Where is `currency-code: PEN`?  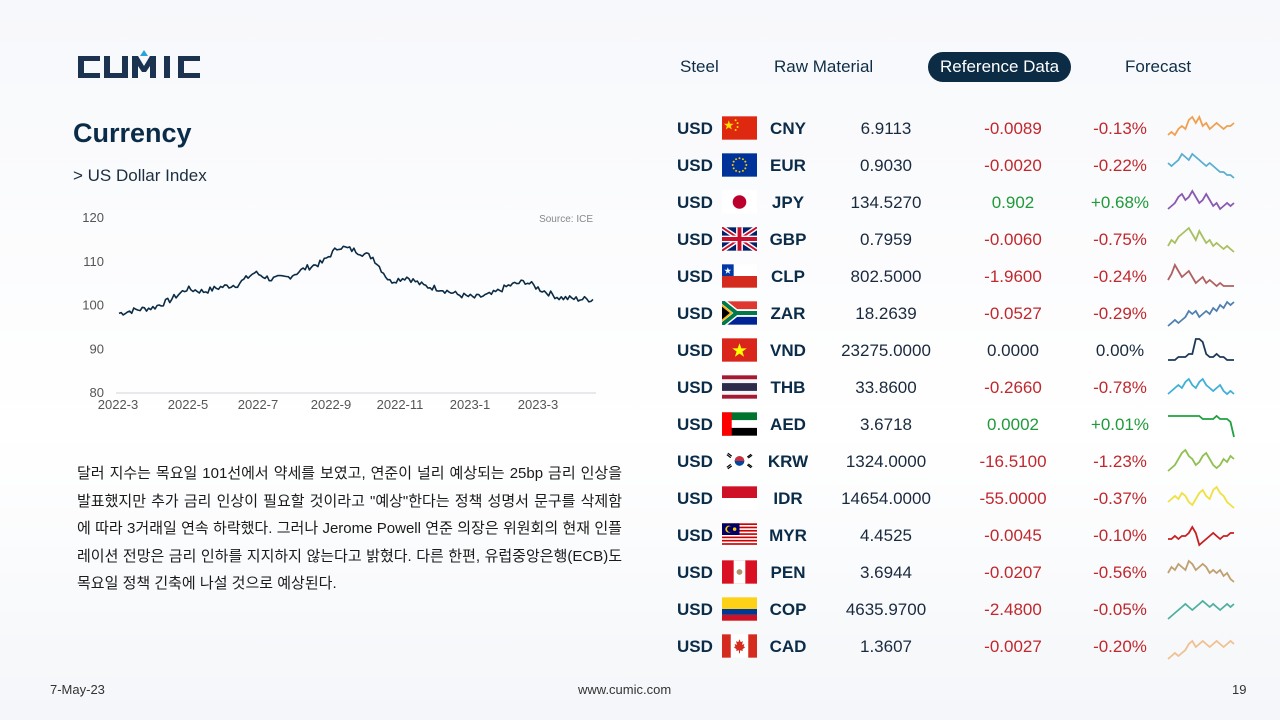
currency-code: PEN is located at coordinates (788, 572).